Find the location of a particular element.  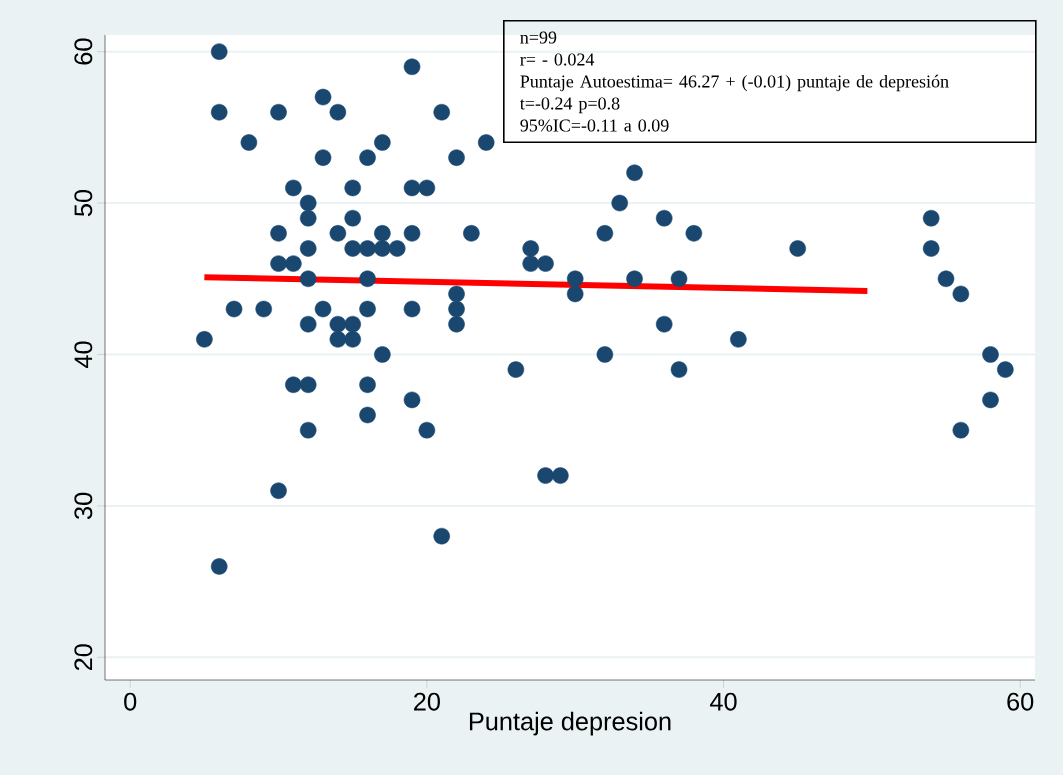

x-tick-label: 20 is located at coordinates (427, 701).